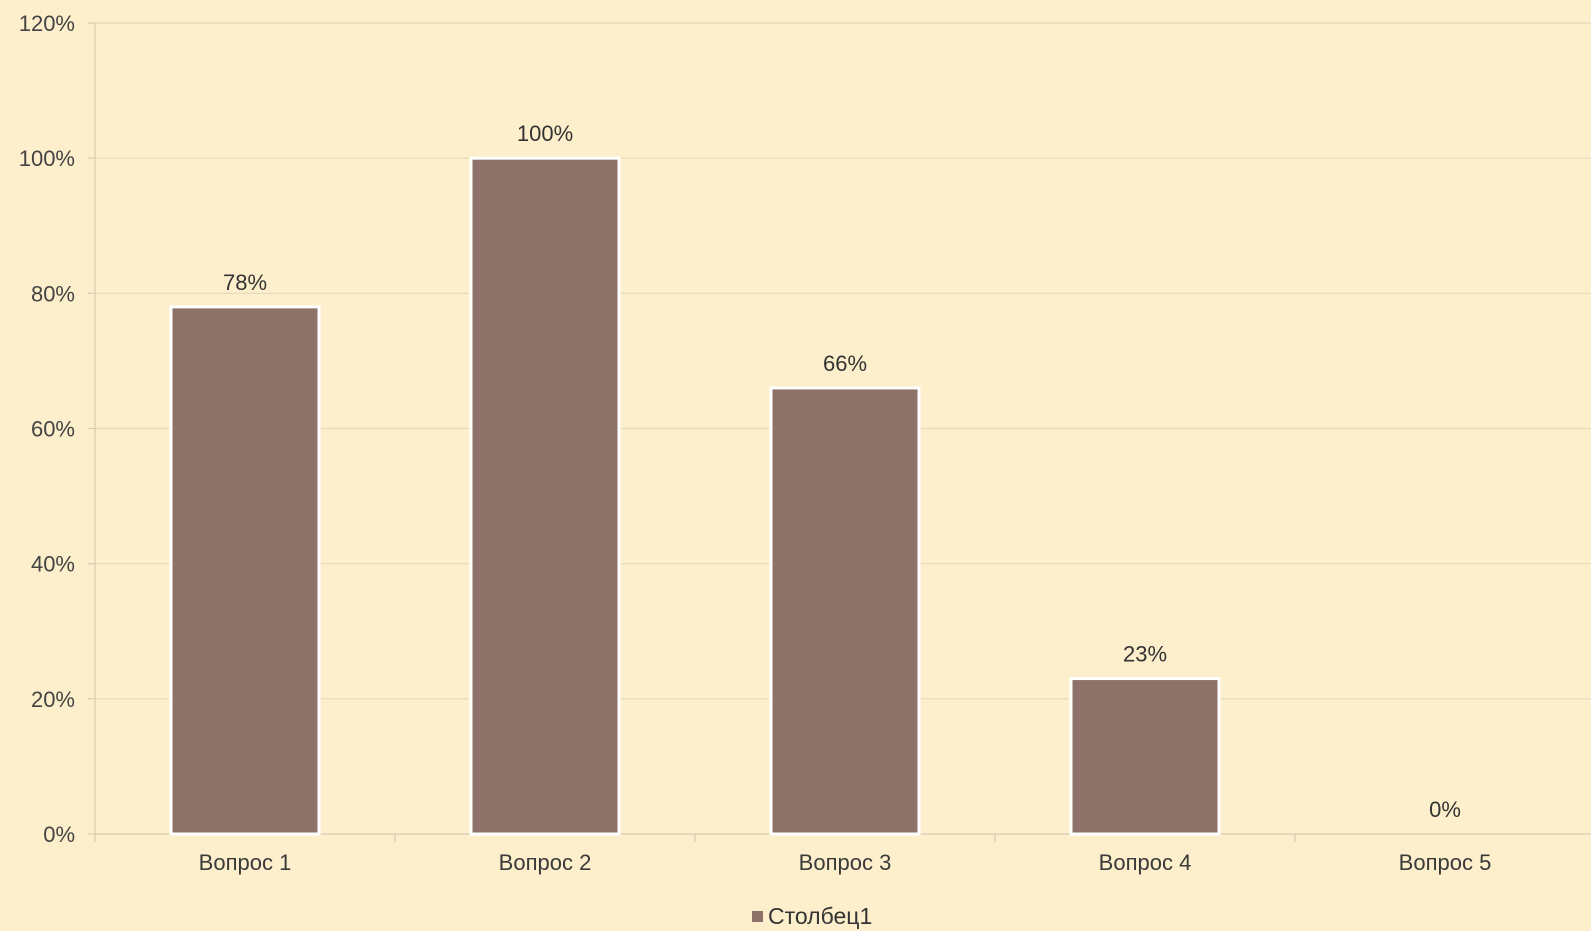  Describe the element at coordinates (1145, 654) in the screenshot. I see `data-label: 23%` at that location.